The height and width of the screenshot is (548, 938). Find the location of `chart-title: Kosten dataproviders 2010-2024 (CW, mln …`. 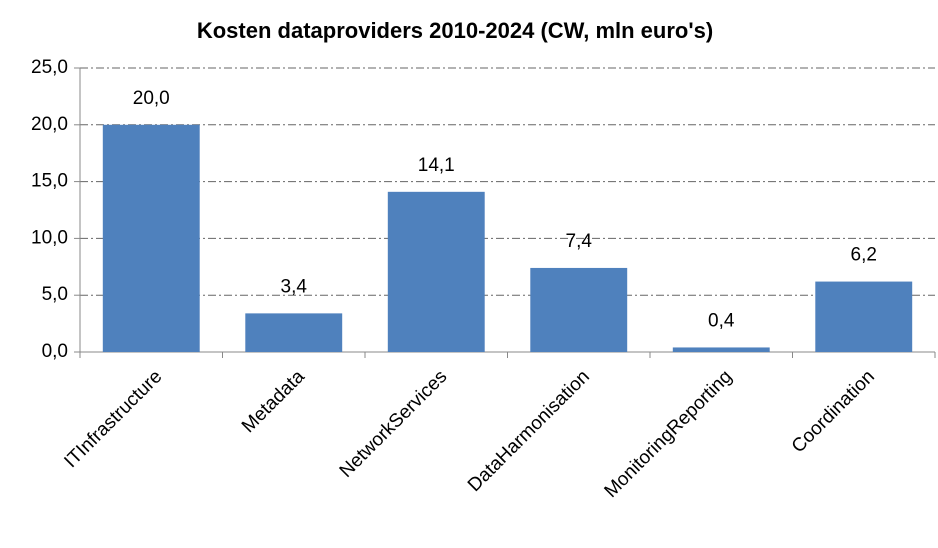

chart-title: Kosten dataproviders 2010-2024 (CW, mln … is located at coordinates (455, 30).